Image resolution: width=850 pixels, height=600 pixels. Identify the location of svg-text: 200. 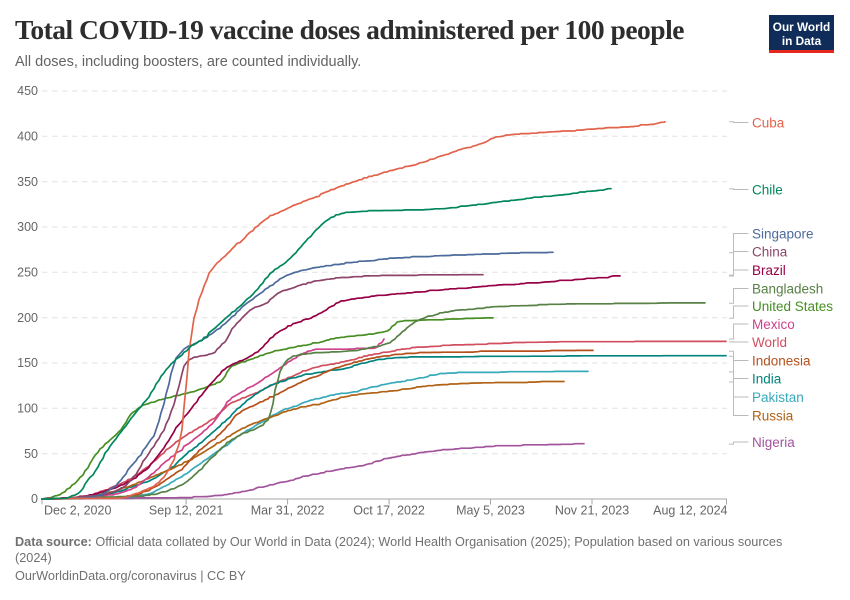
(27, 318).